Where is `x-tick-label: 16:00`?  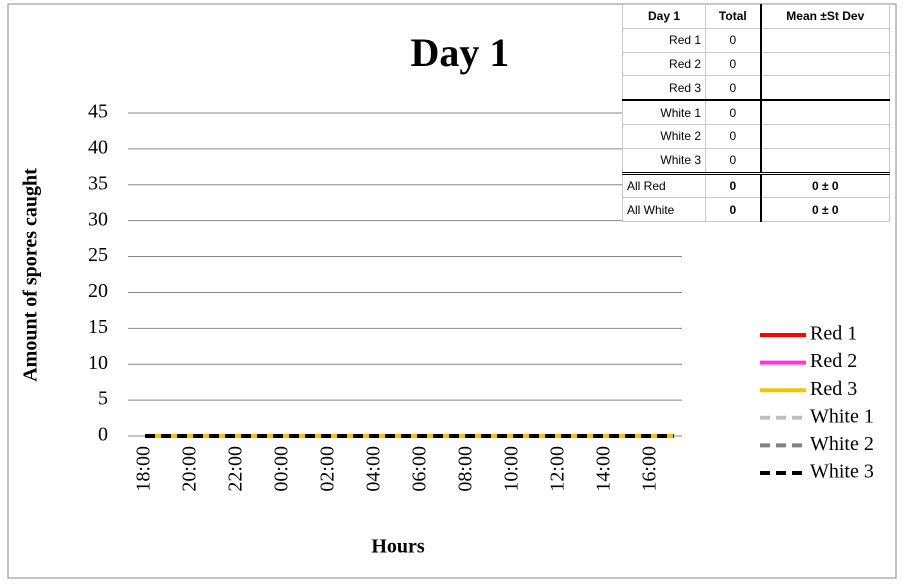 x-tick-label: 16:00 is located at coordinates (650, 469).